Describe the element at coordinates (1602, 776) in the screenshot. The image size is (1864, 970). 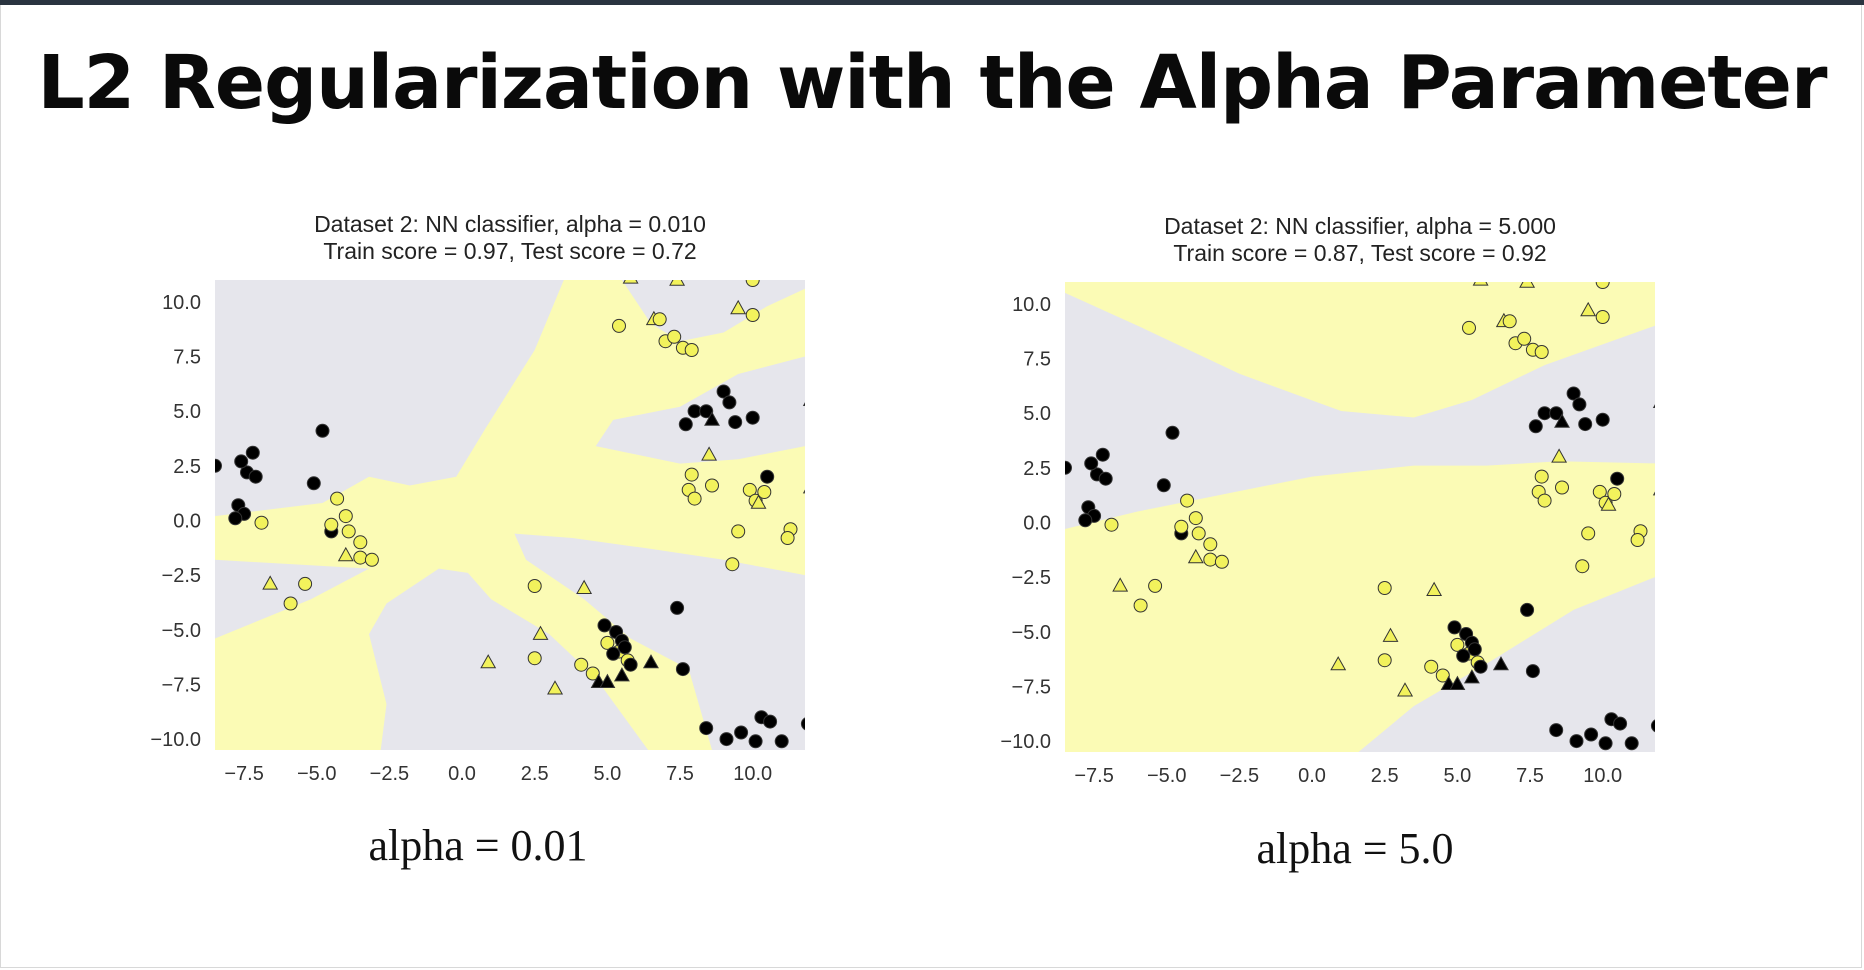
I see `x-tick-label: 10.0` at that location.